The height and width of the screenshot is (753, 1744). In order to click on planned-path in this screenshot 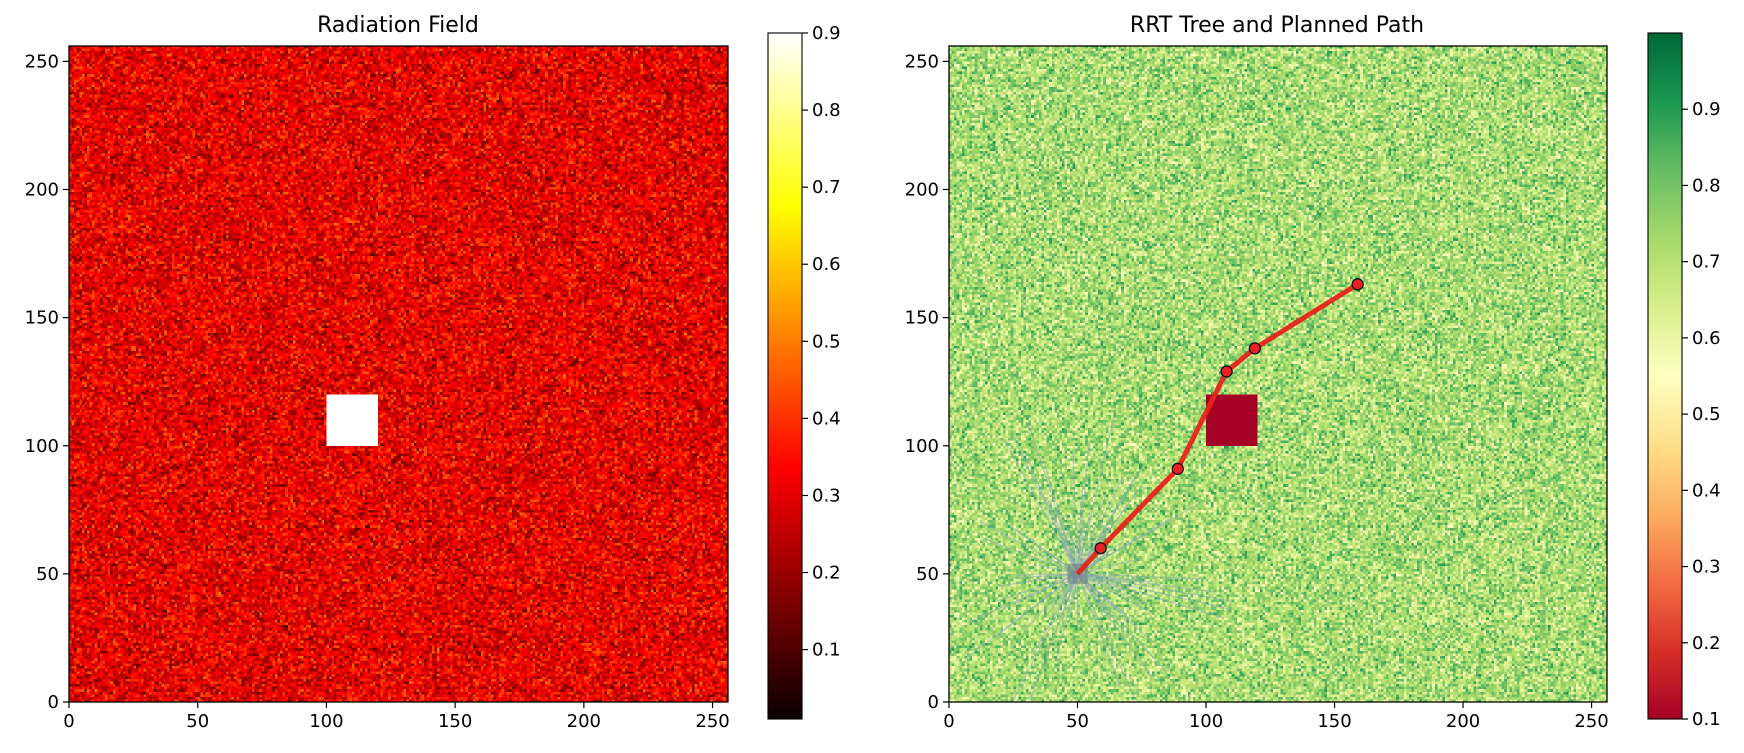, I will do `click(1219, 427)`.